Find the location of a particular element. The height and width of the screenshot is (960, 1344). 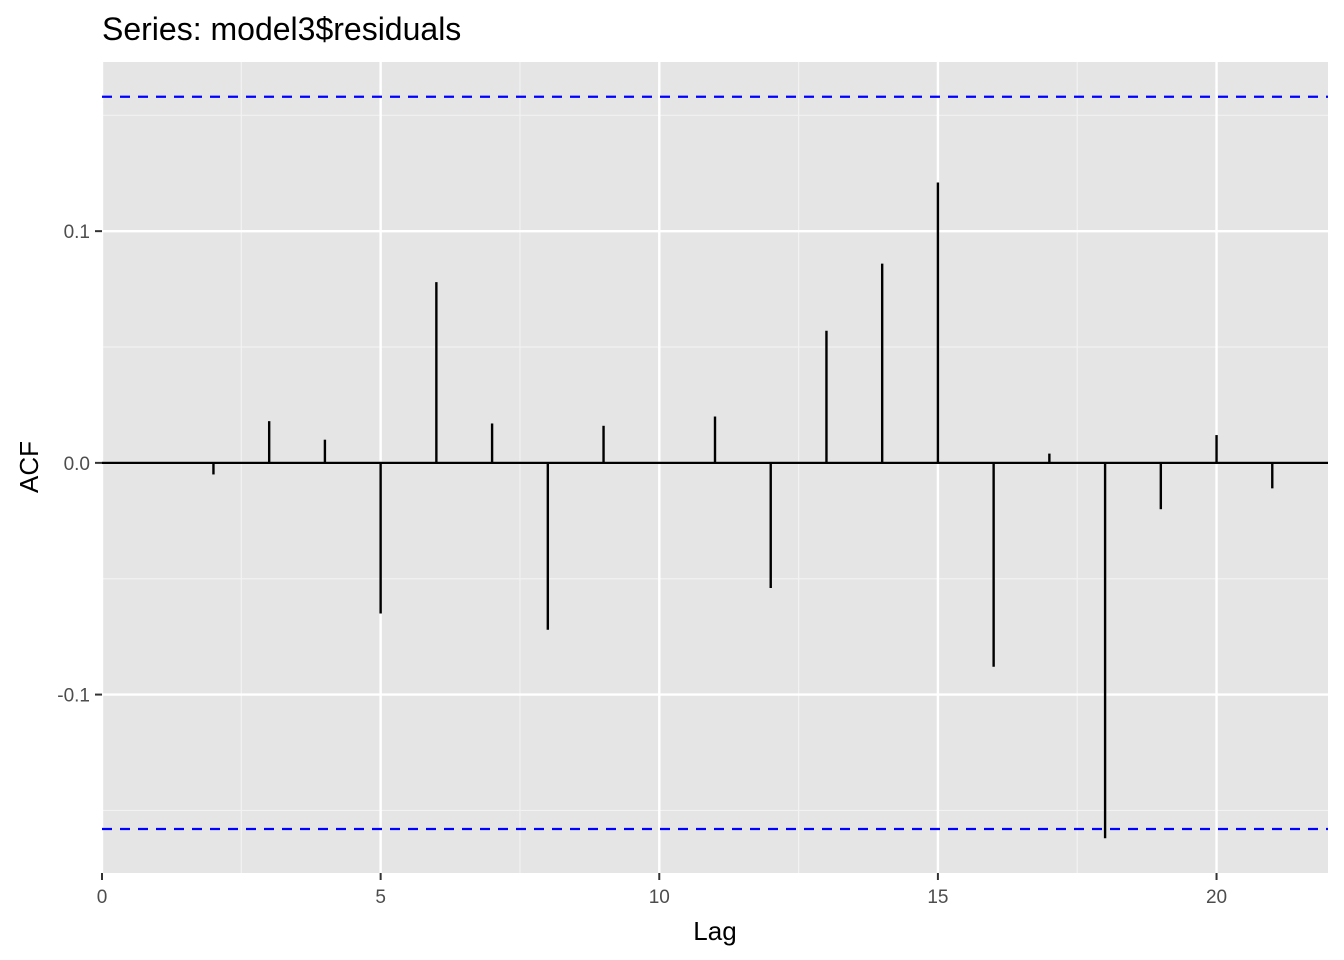

x-axis-ticks: 0 5 10 15 20 is located at coordinates (662, 890).